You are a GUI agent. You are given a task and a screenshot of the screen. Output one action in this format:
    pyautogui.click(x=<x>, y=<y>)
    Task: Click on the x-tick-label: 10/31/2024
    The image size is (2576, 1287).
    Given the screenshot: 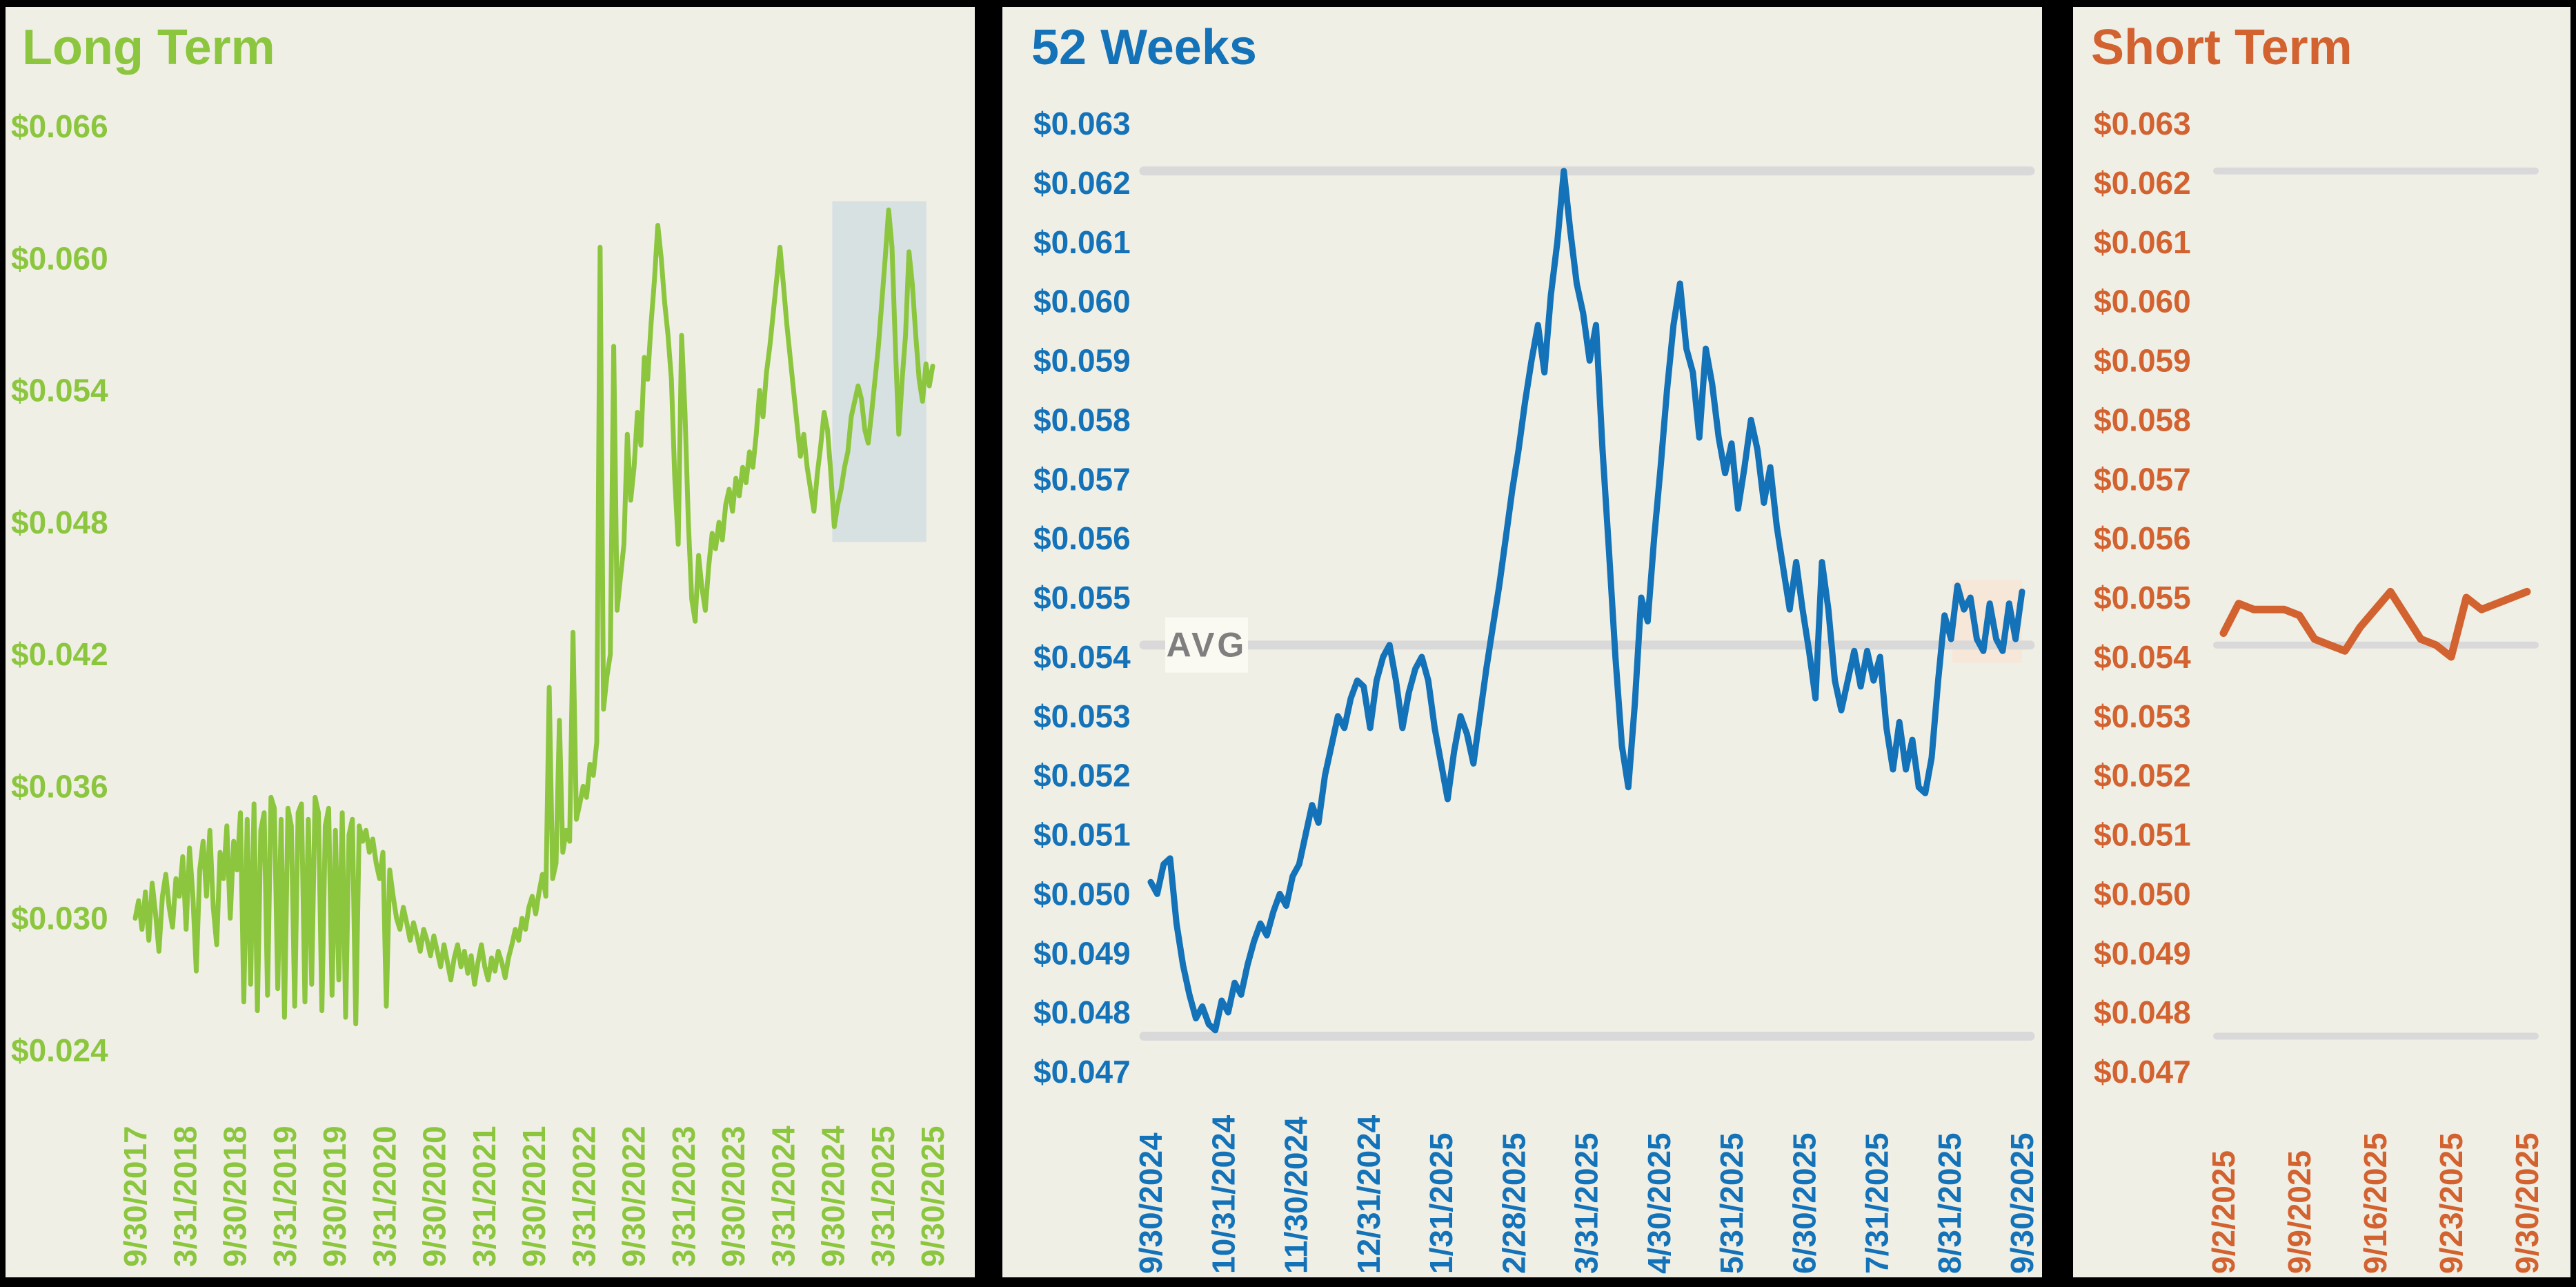 What is the action you would take?
    pyautogui.click(x=1223, y=1194)
    